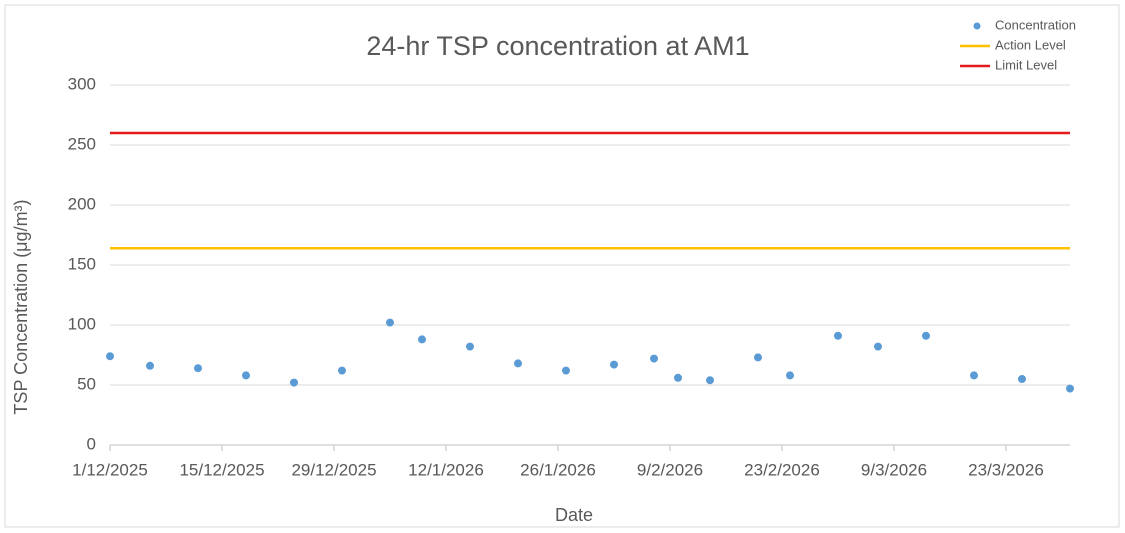  I want to click on legend-label: Limit Level, so click(1026, 64).